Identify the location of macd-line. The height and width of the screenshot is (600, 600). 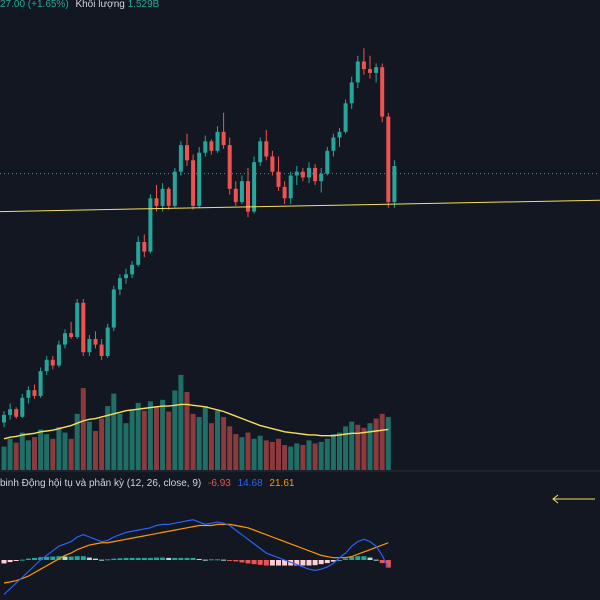
(196, 557).